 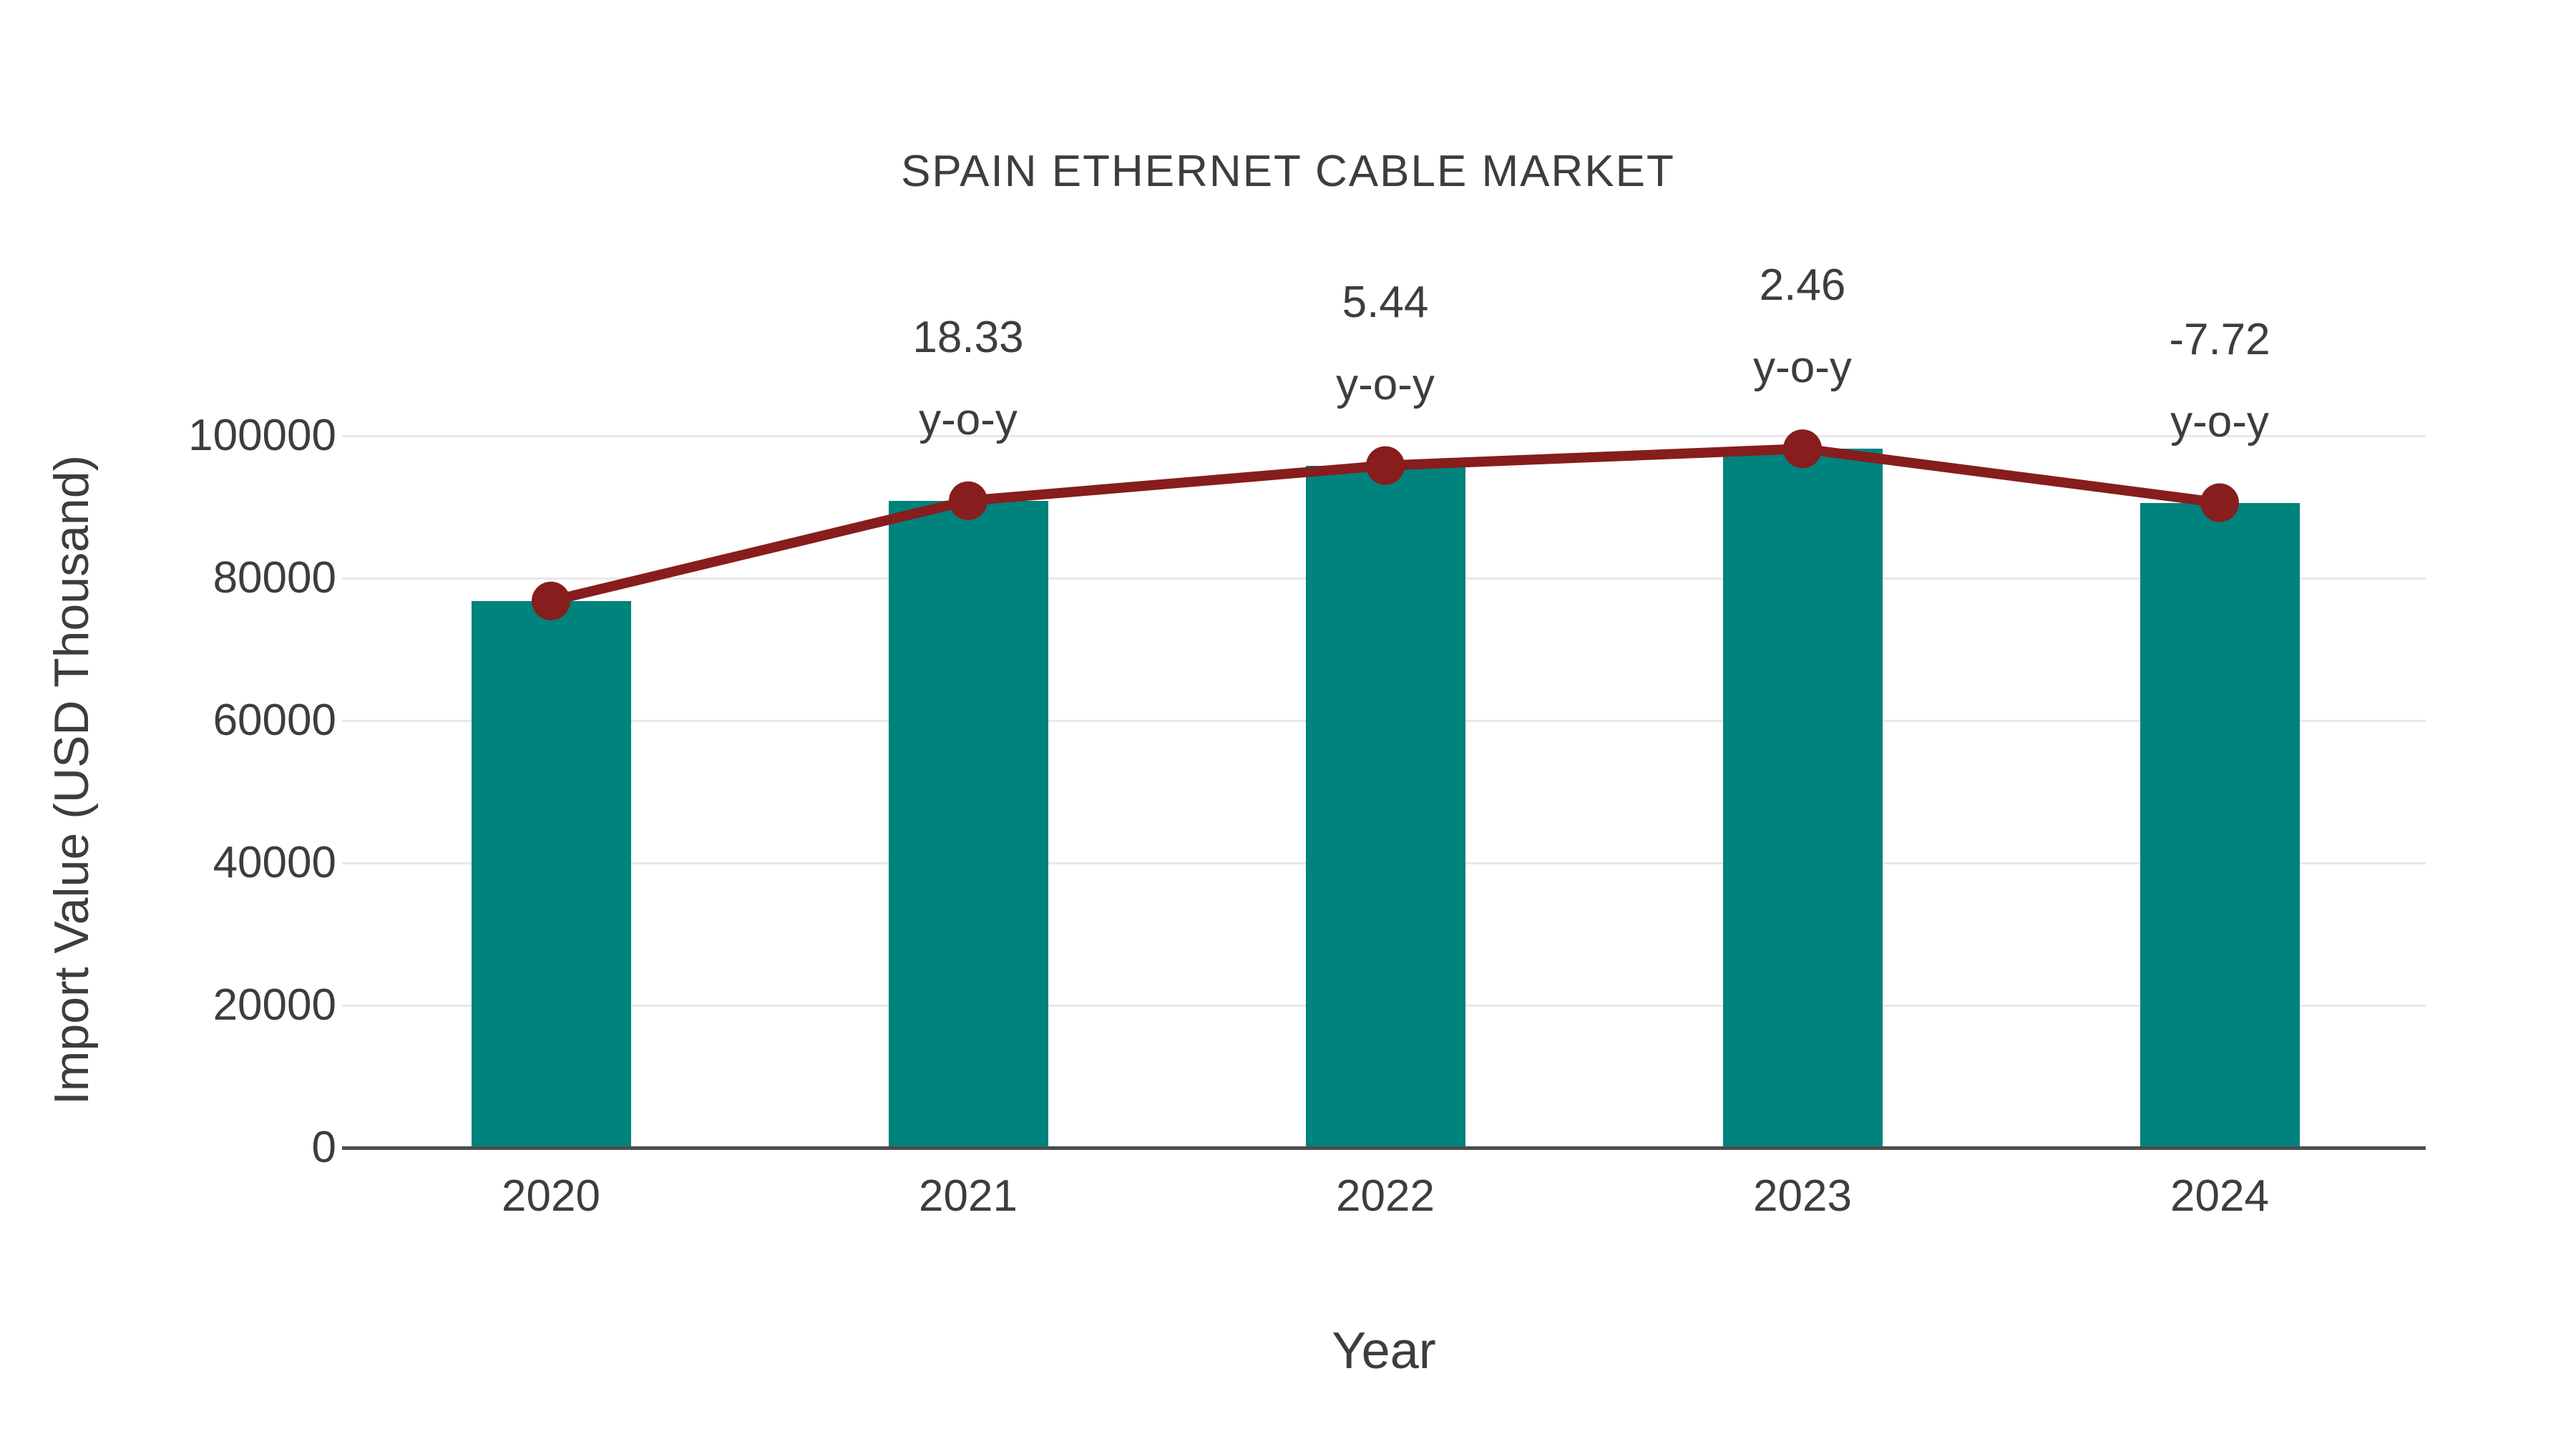 What do you see at coordinates (1802, 285) in the screenshot?
I see `yoy-value: 2.46` at bounding box center [1802, 285].